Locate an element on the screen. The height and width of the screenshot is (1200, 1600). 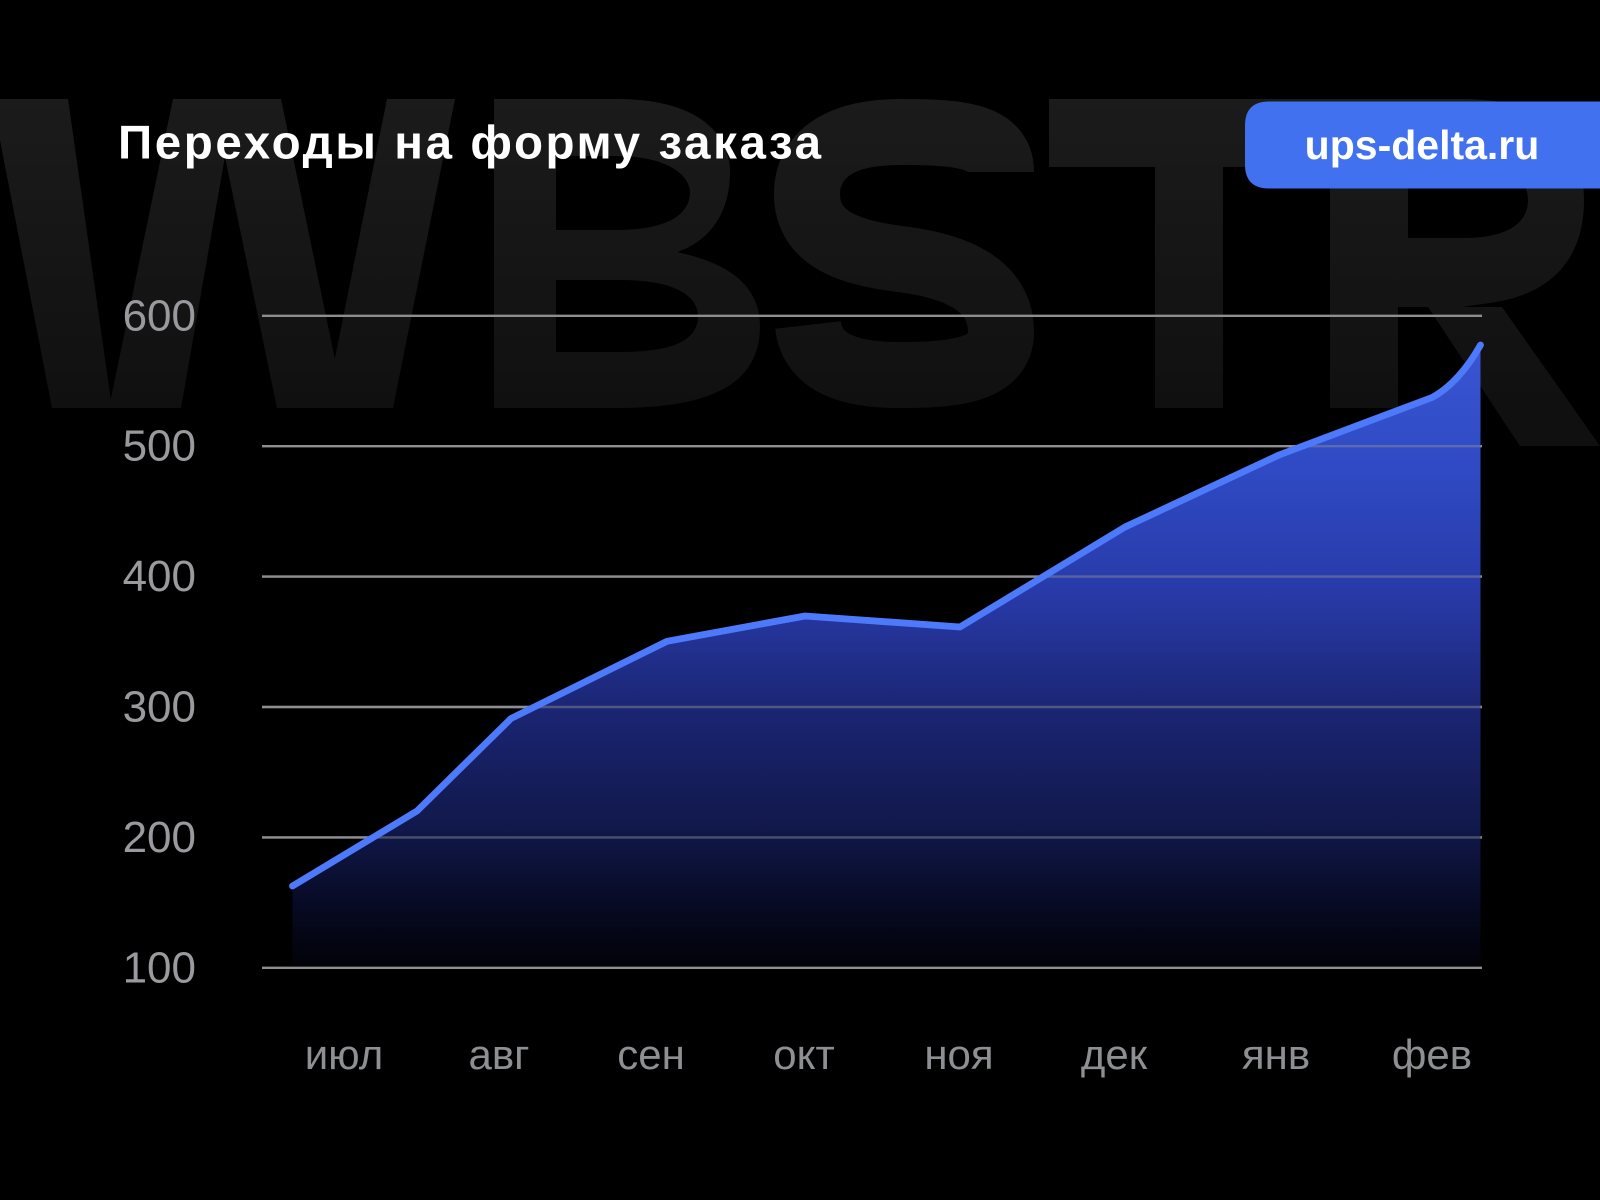
svg-text: 600 is located at coordinates (159, 315).